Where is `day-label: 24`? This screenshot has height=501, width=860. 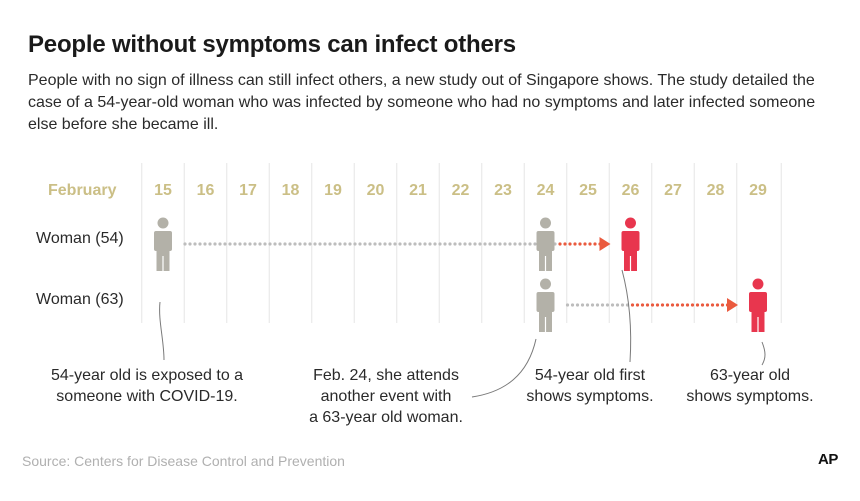
day-label: 24 is located at coordinates (546, 190).